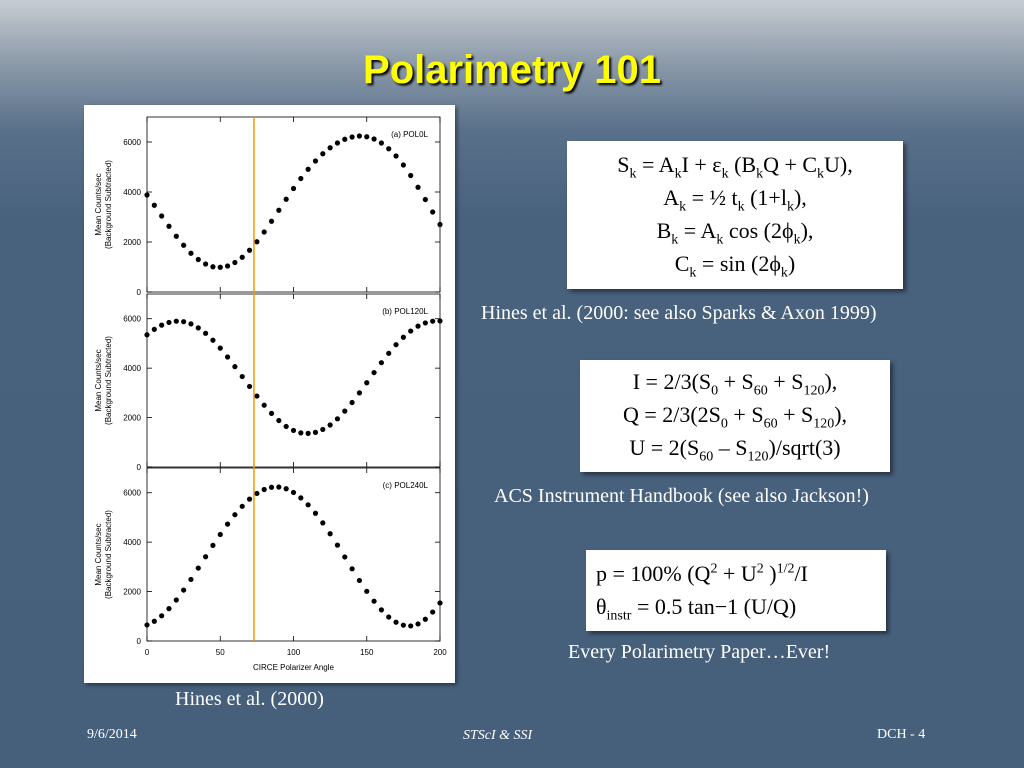 The width and height of the screenshot is (1024, 768). What do you see at coordinates (409, 134) in the screenshot?
I see `panel-label: (a) POL0L` at bounding box center [409, 134].